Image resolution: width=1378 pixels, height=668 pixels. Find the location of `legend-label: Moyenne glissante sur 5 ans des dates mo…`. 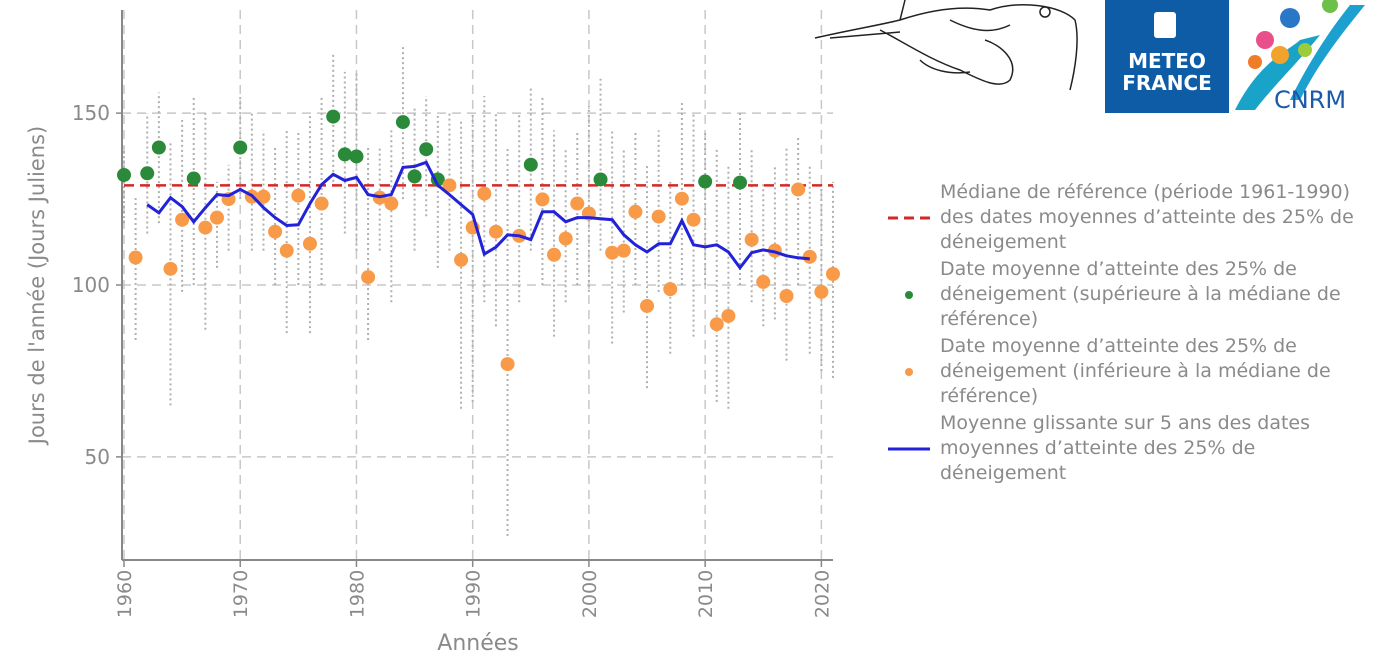

legend-label: Moyenne glissante sur 5 ans des dates mo… is located at coordinates (1125, 448).